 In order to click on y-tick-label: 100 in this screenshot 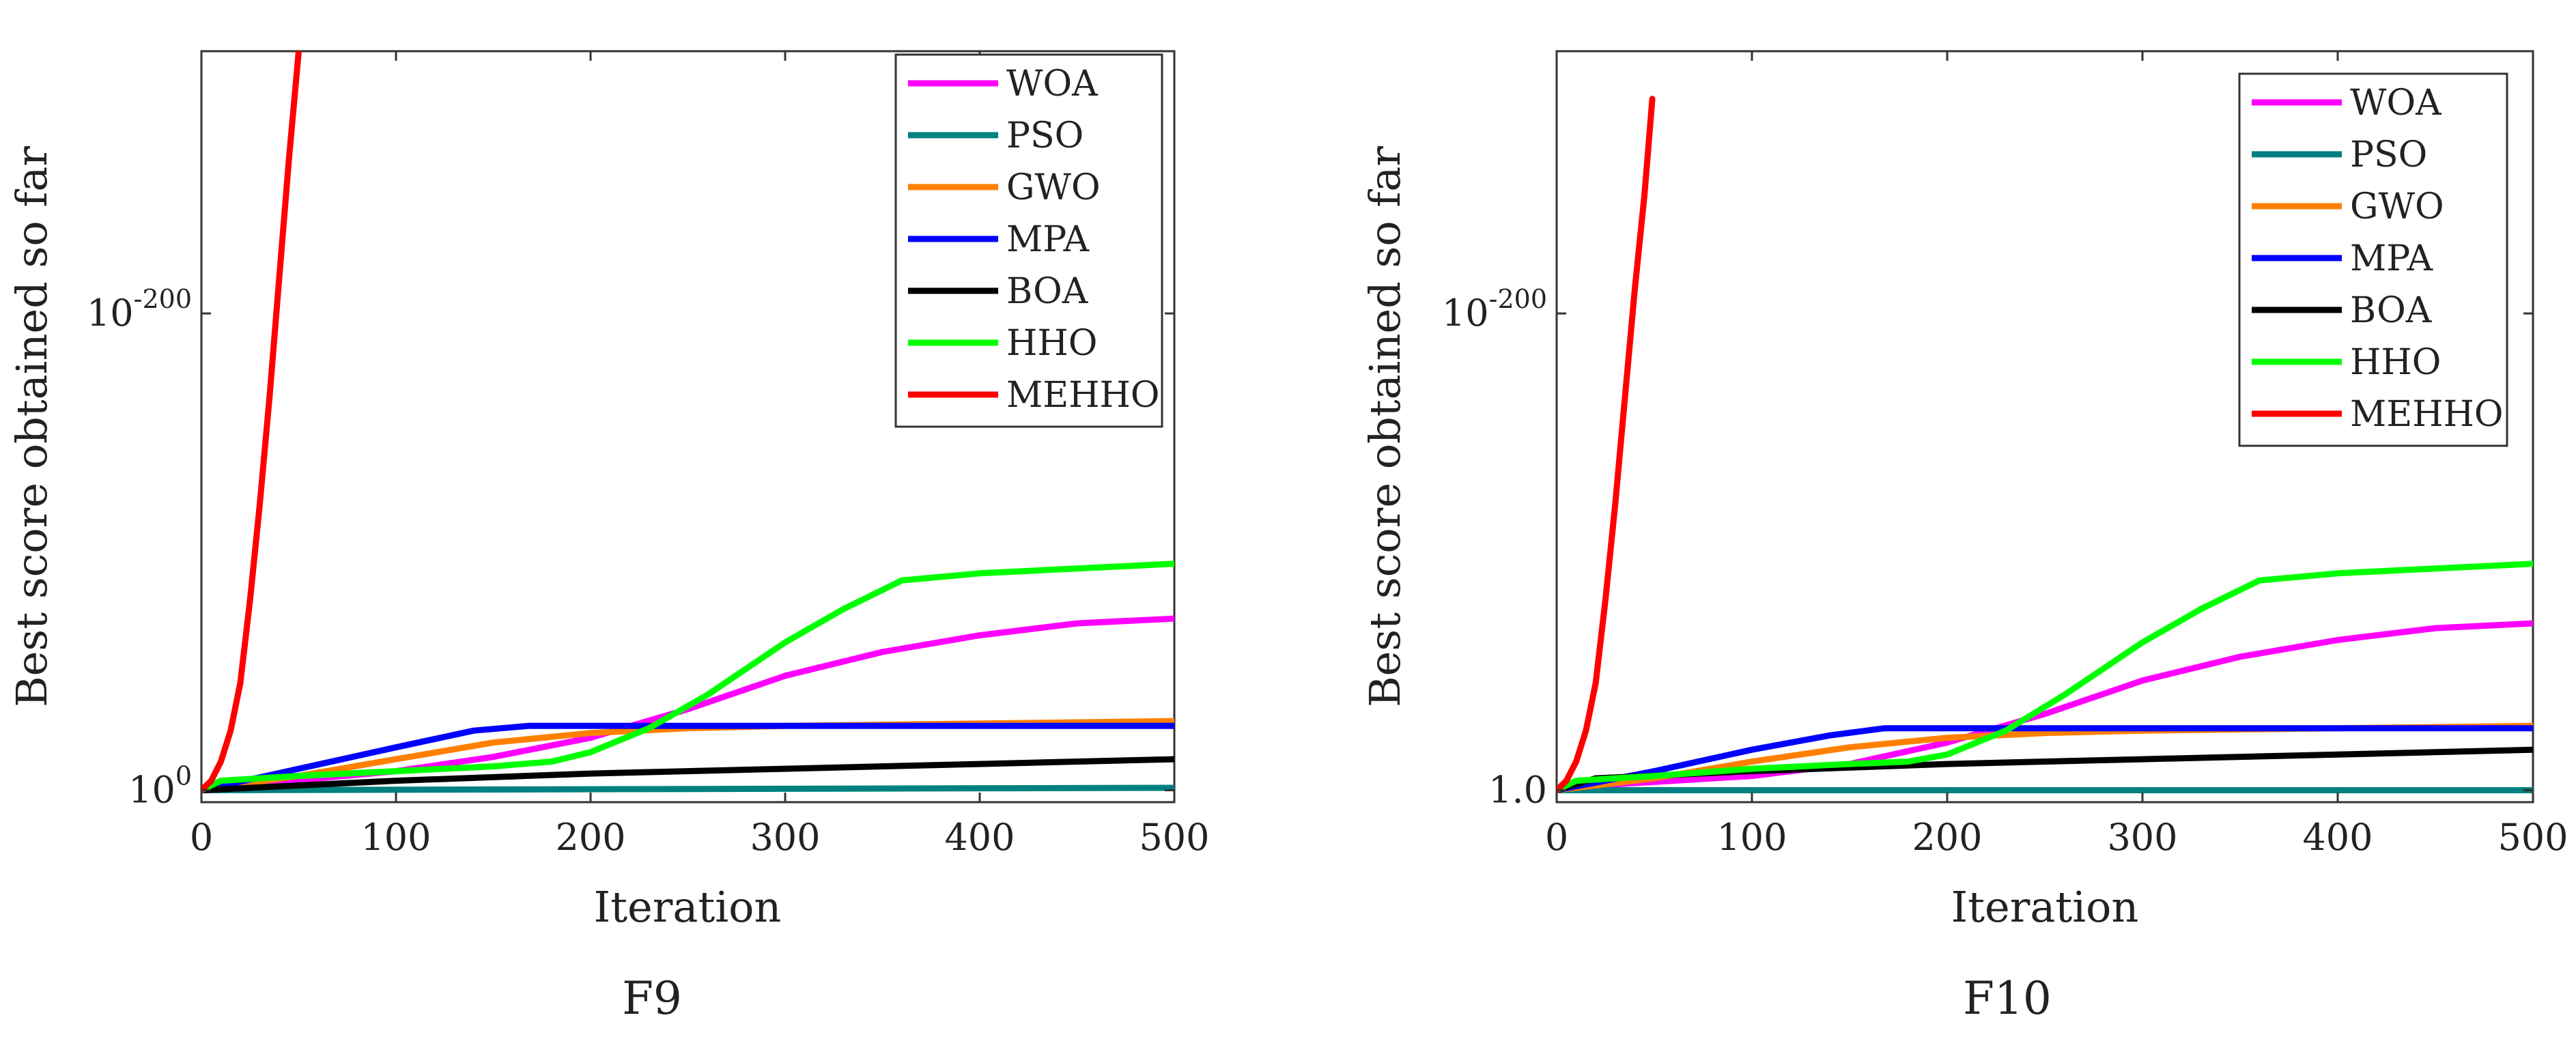, I will do `click(160, 787)`.